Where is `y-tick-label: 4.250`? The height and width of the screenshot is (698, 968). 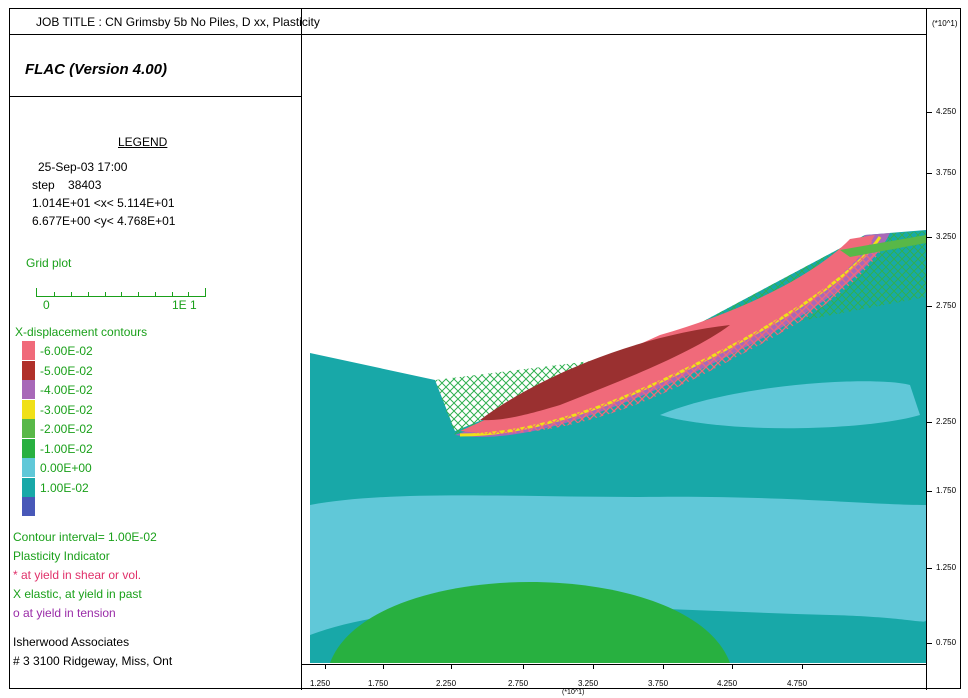
y-tick-label: 4.250 is located at coordinates (946, 111).